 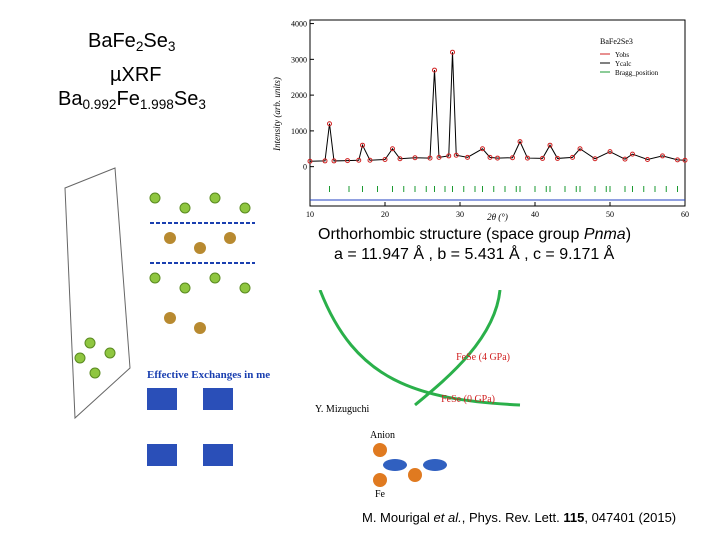 What do you see at coordinates (155, 41) in the screenshot?
I see `title-part: Se` at bounding box center [155, 41].